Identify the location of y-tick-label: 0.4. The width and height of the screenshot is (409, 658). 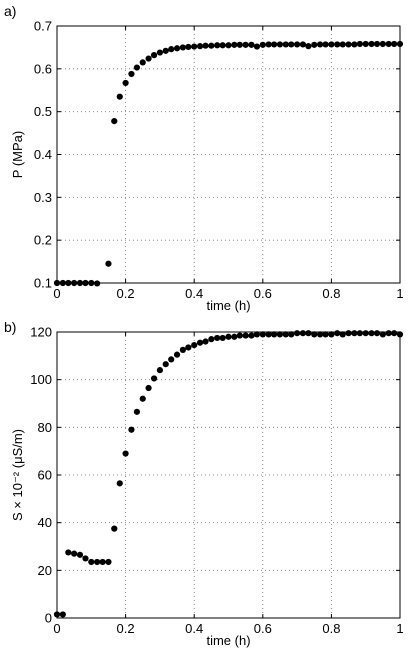
(43, 154).